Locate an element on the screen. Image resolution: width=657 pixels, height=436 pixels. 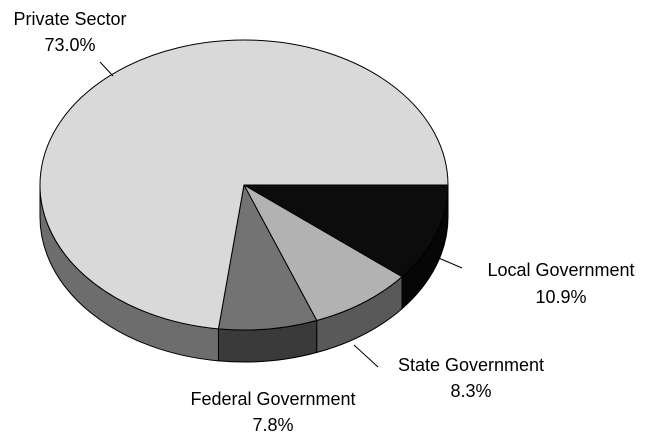
category-label: Private Sector is located at coordinates (69, 19).